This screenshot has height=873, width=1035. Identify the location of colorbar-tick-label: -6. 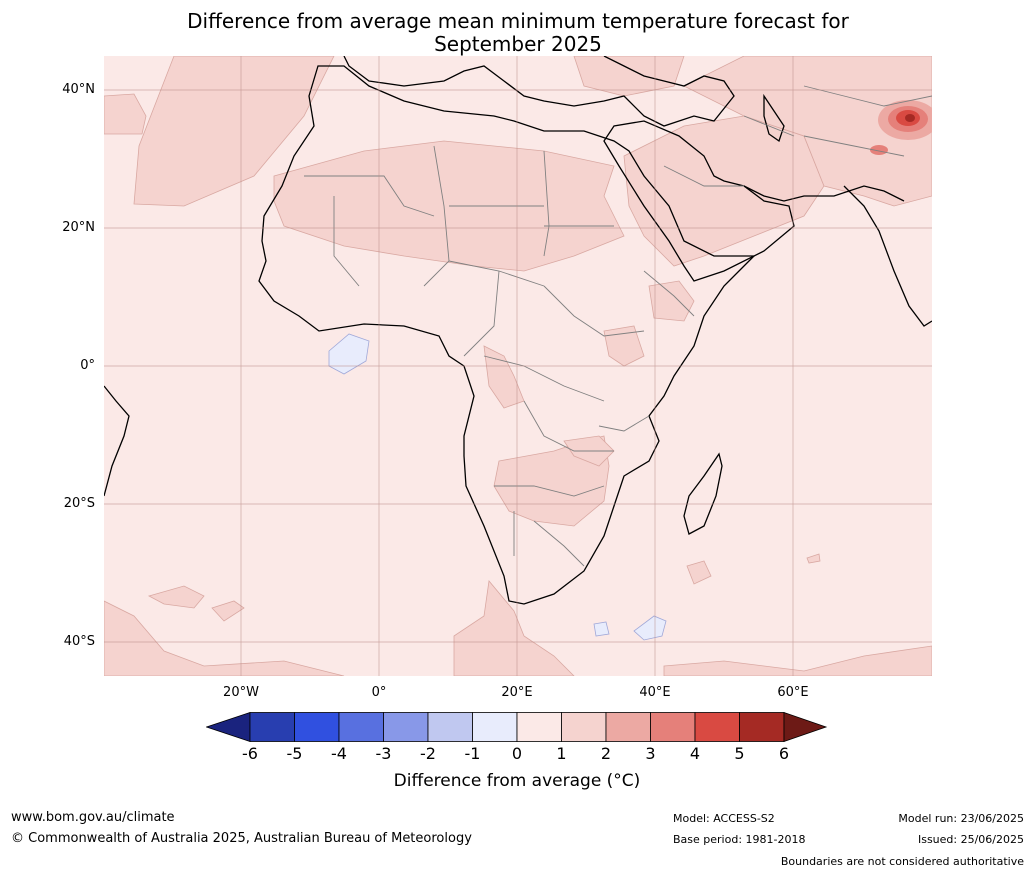
(250, 753).